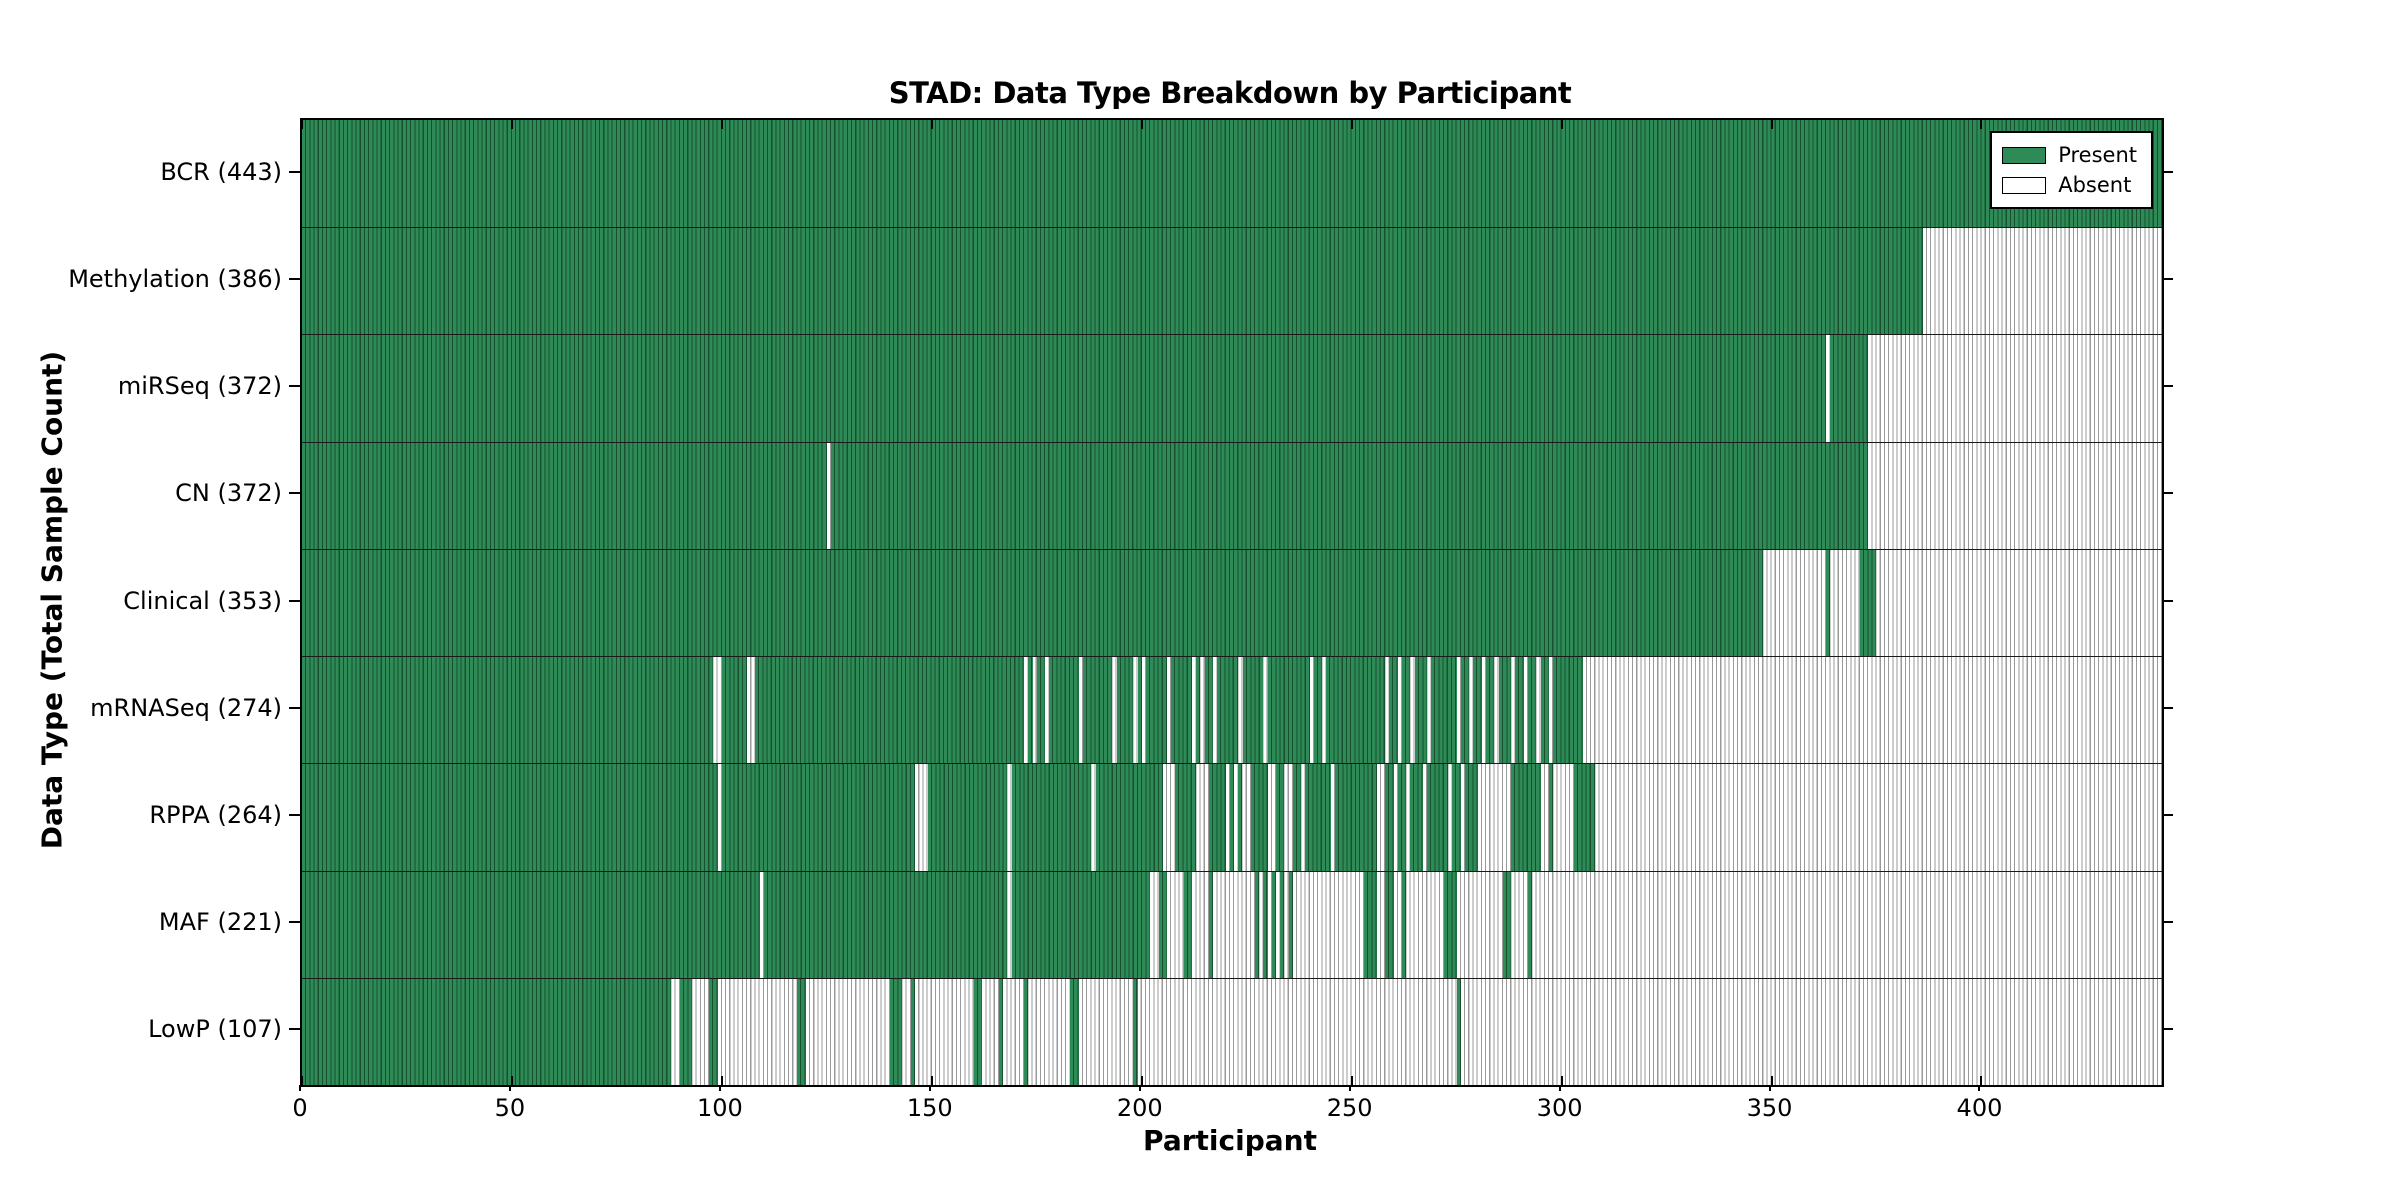  What do you see at coordinates (202, 600) in the screenshot?
I see `ytick-label-clinical: Clinical (353)` at bounding box center [202, 600].